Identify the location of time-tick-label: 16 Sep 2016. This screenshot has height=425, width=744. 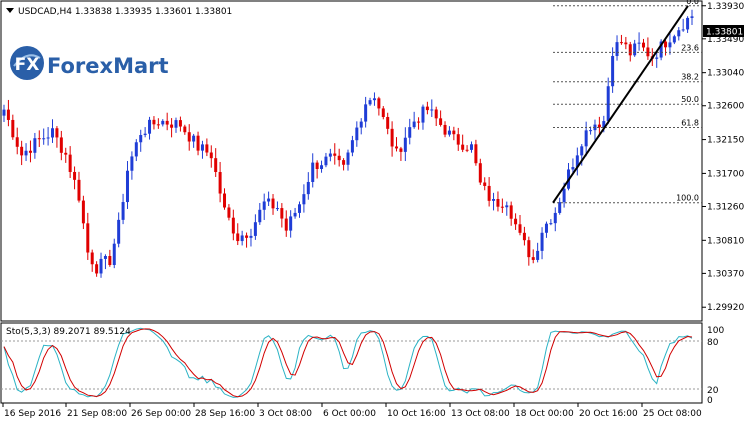
(32, 414).